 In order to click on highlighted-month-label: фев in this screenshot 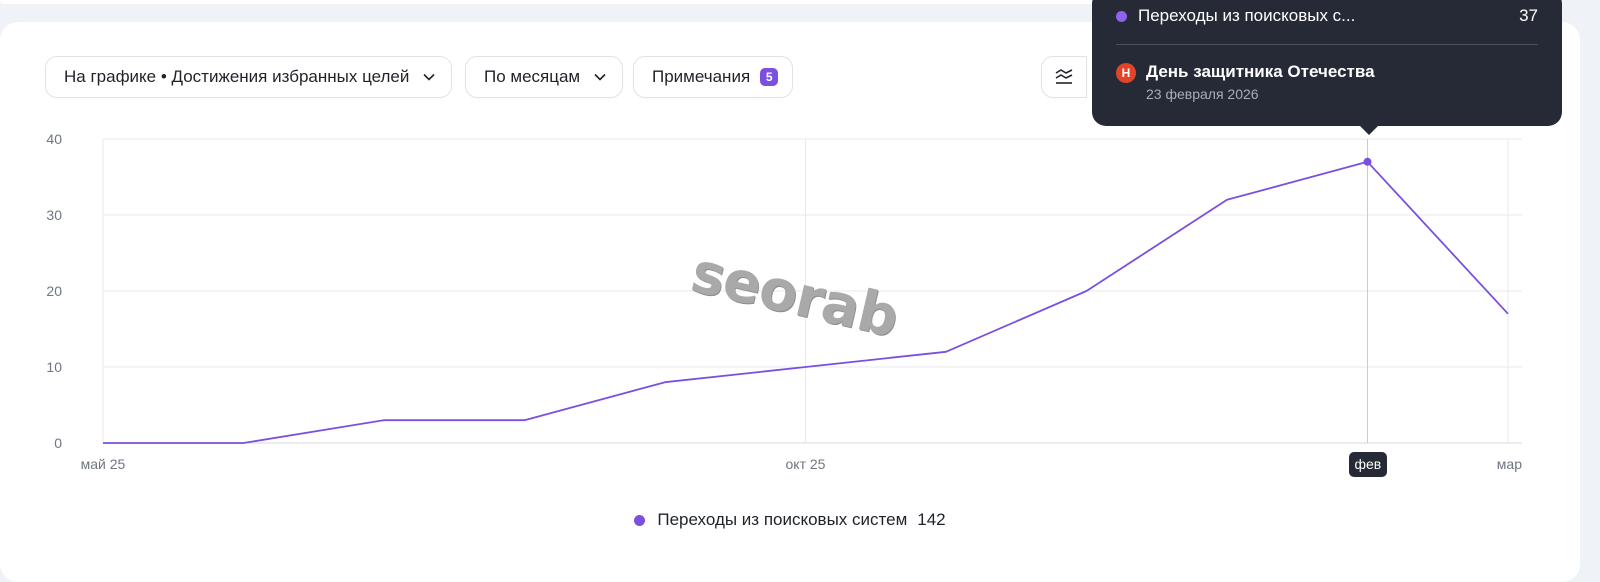, I will do `click(1368, 464)`.